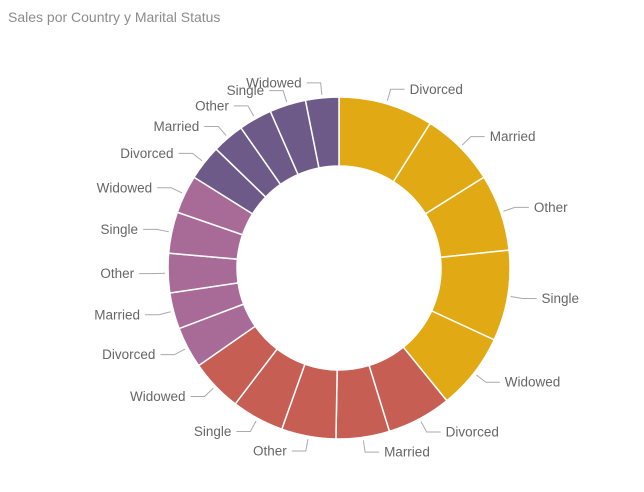 The width and height of the screenshot is (644, 492). What do you see at coordinates (274, 82) in the screenshot?
I see `slice-label-20: Widowed` at bounding box center [274, 82].